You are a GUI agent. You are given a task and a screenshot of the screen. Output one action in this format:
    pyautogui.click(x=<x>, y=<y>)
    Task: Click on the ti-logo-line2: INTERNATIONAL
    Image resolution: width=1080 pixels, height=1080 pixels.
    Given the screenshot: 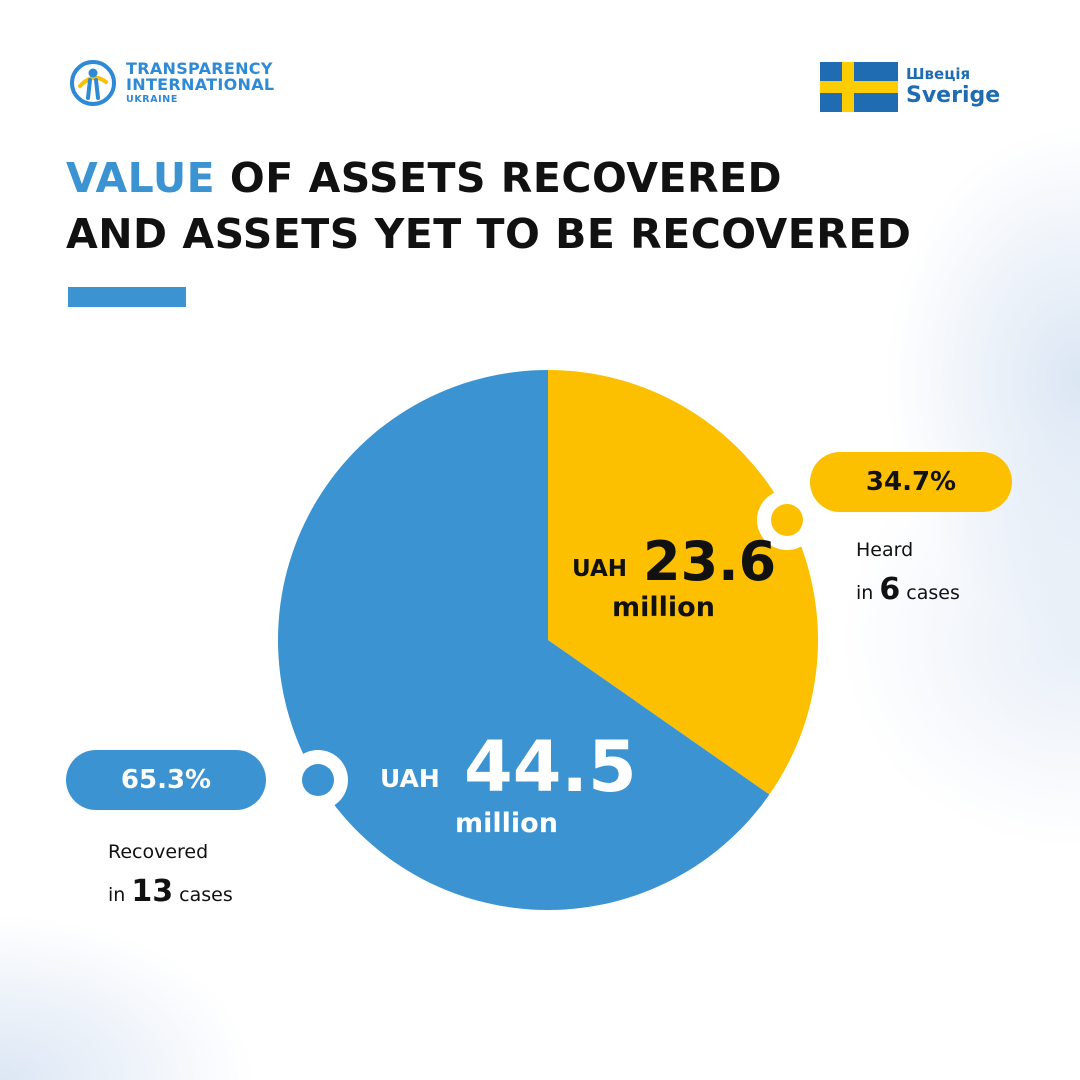 What is the action you would take?
    pyautogui.click(x=200, y=85)
    